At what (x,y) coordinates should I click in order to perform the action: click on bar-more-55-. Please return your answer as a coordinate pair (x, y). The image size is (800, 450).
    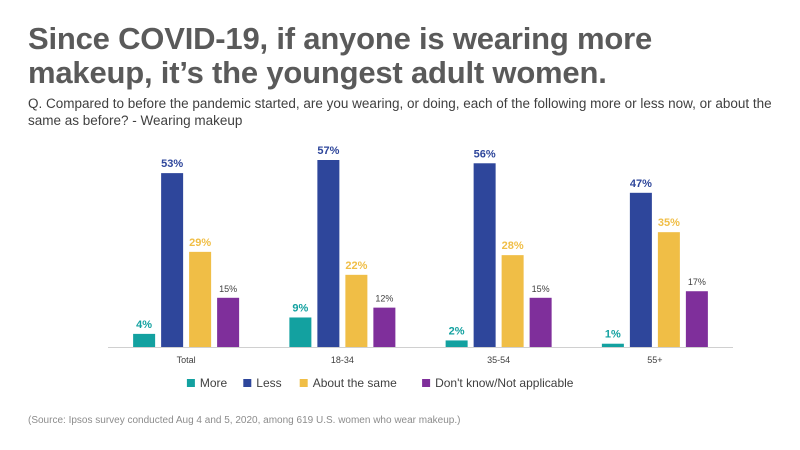
    Looking at the image, I should click on (612, 345).